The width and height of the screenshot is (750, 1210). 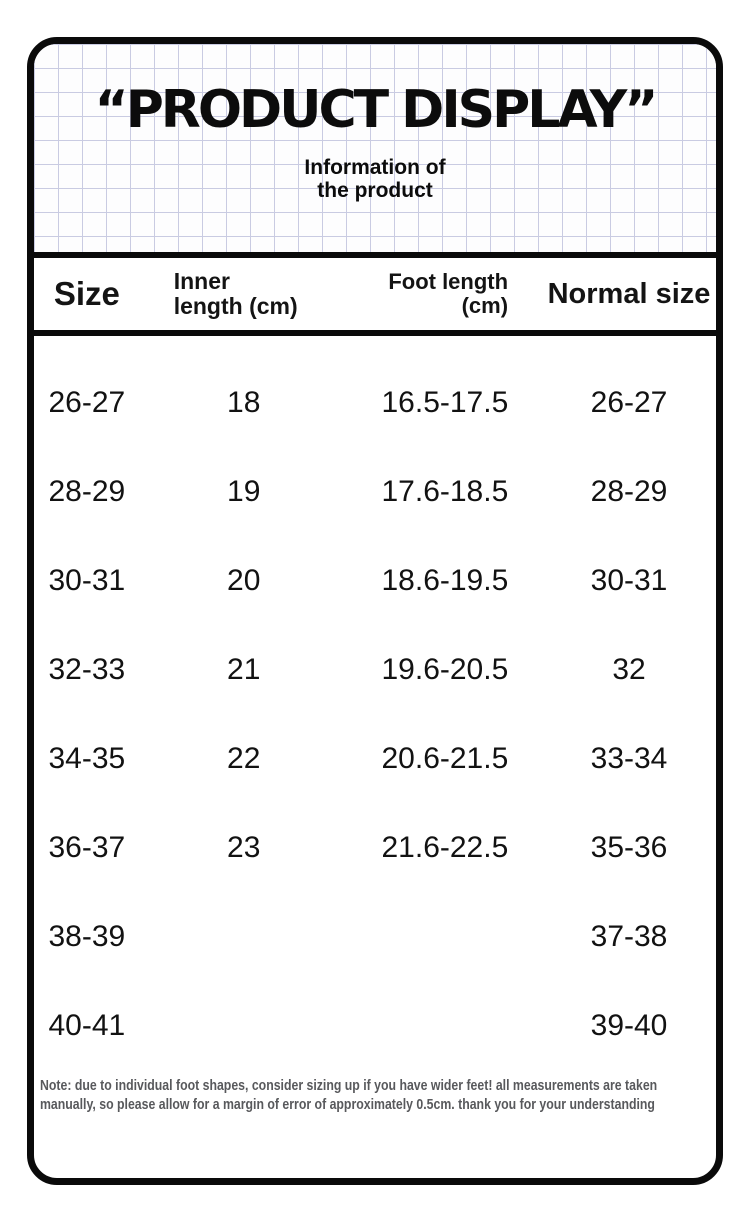 What do you see at coordinates (629, 669) in the screenshot?
I see `table-cell: 32` at bounding box center [629, 669].